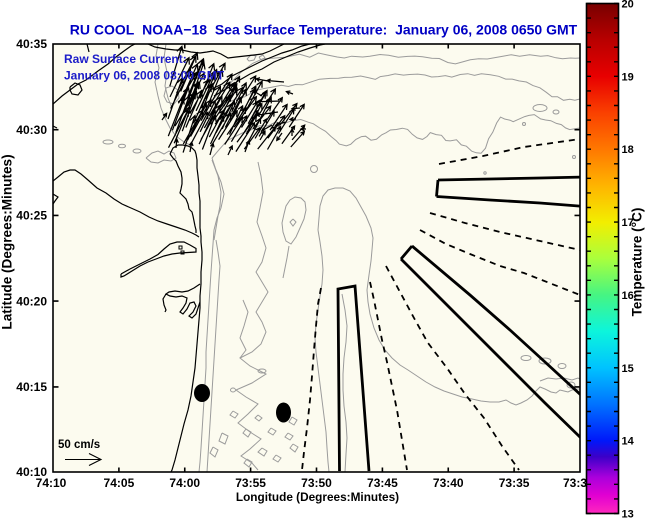  Describe the element at coordinates (628, 150) in the screenshot. I see `svg-text: 18` at that location.